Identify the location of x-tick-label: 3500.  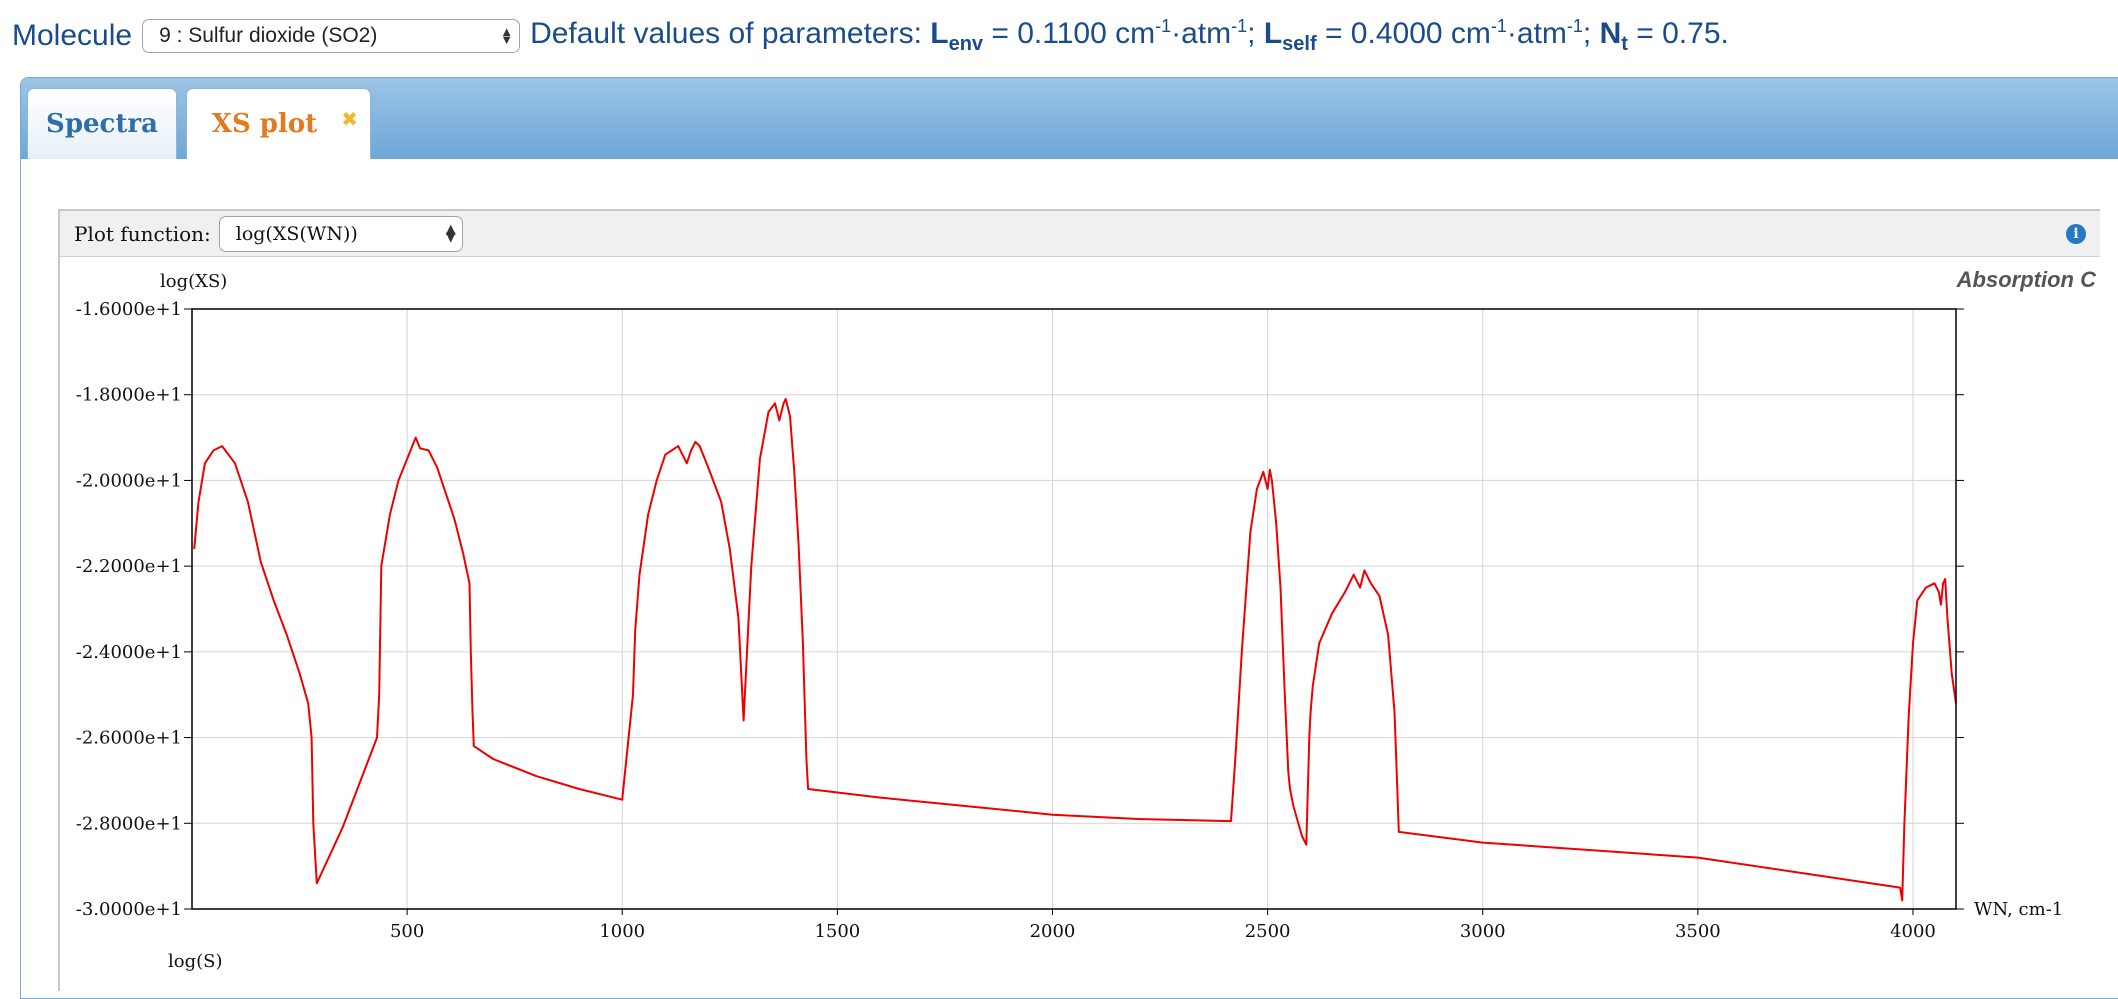
(1698, 931).